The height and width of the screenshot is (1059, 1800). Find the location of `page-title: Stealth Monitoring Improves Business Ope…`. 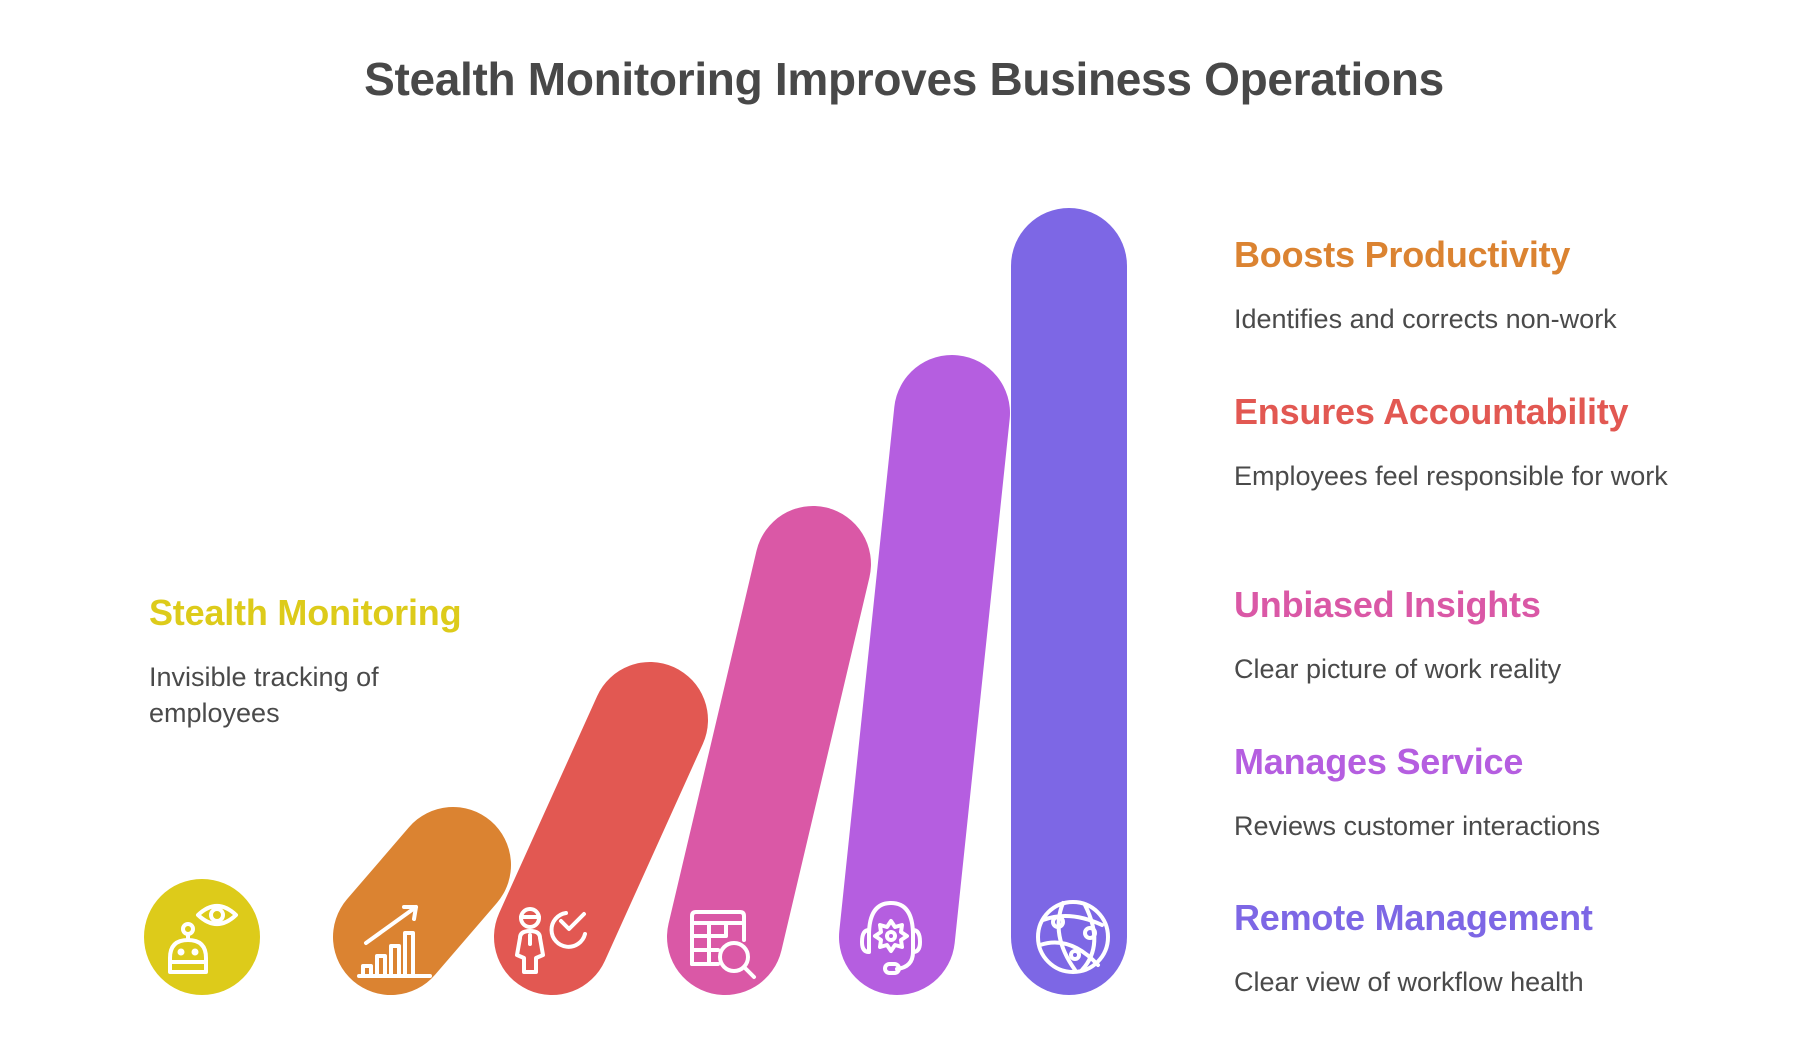

page-title: Stealth Monitoring Improves Business Ope… is located at coordinates (904, 79).